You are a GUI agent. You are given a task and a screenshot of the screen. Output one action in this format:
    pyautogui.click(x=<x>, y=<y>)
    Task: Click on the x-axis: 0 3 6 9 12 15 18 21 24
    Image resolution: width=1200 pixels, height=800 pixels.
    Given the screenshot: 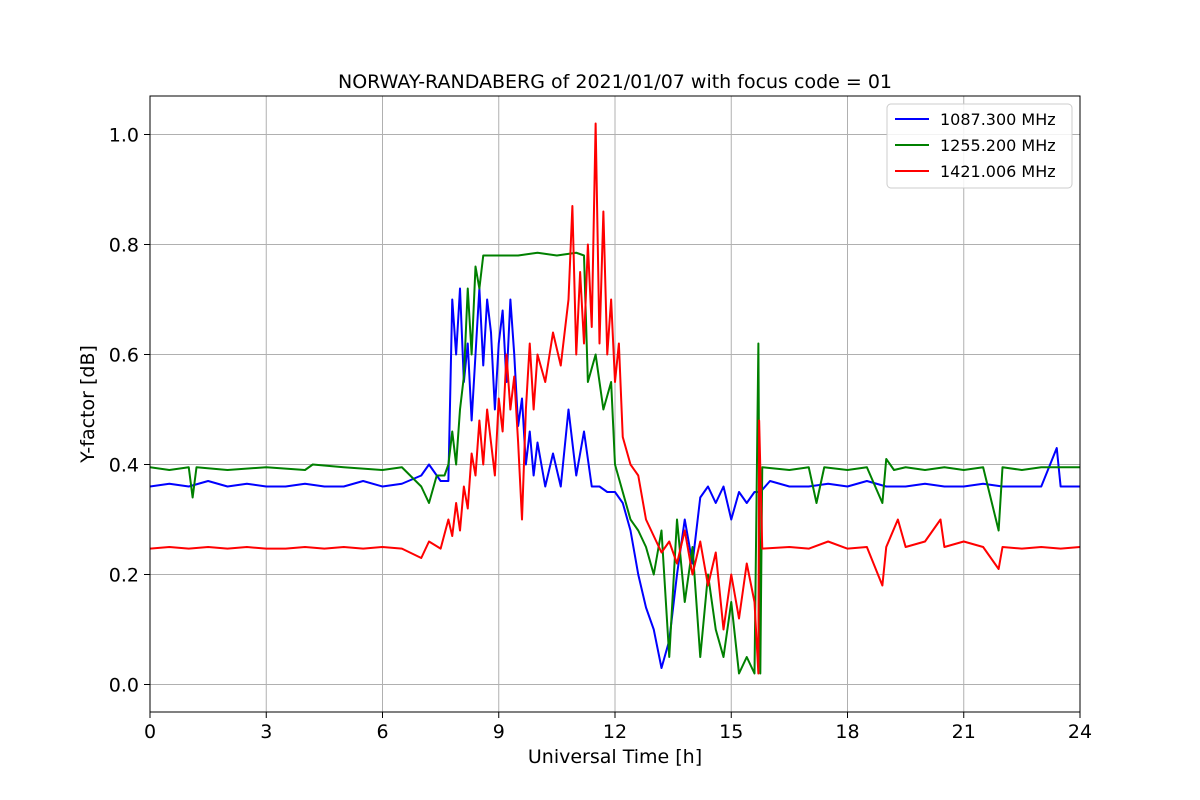 What is the action you would take?
    pyautogui.click(x=618, y=727)
    